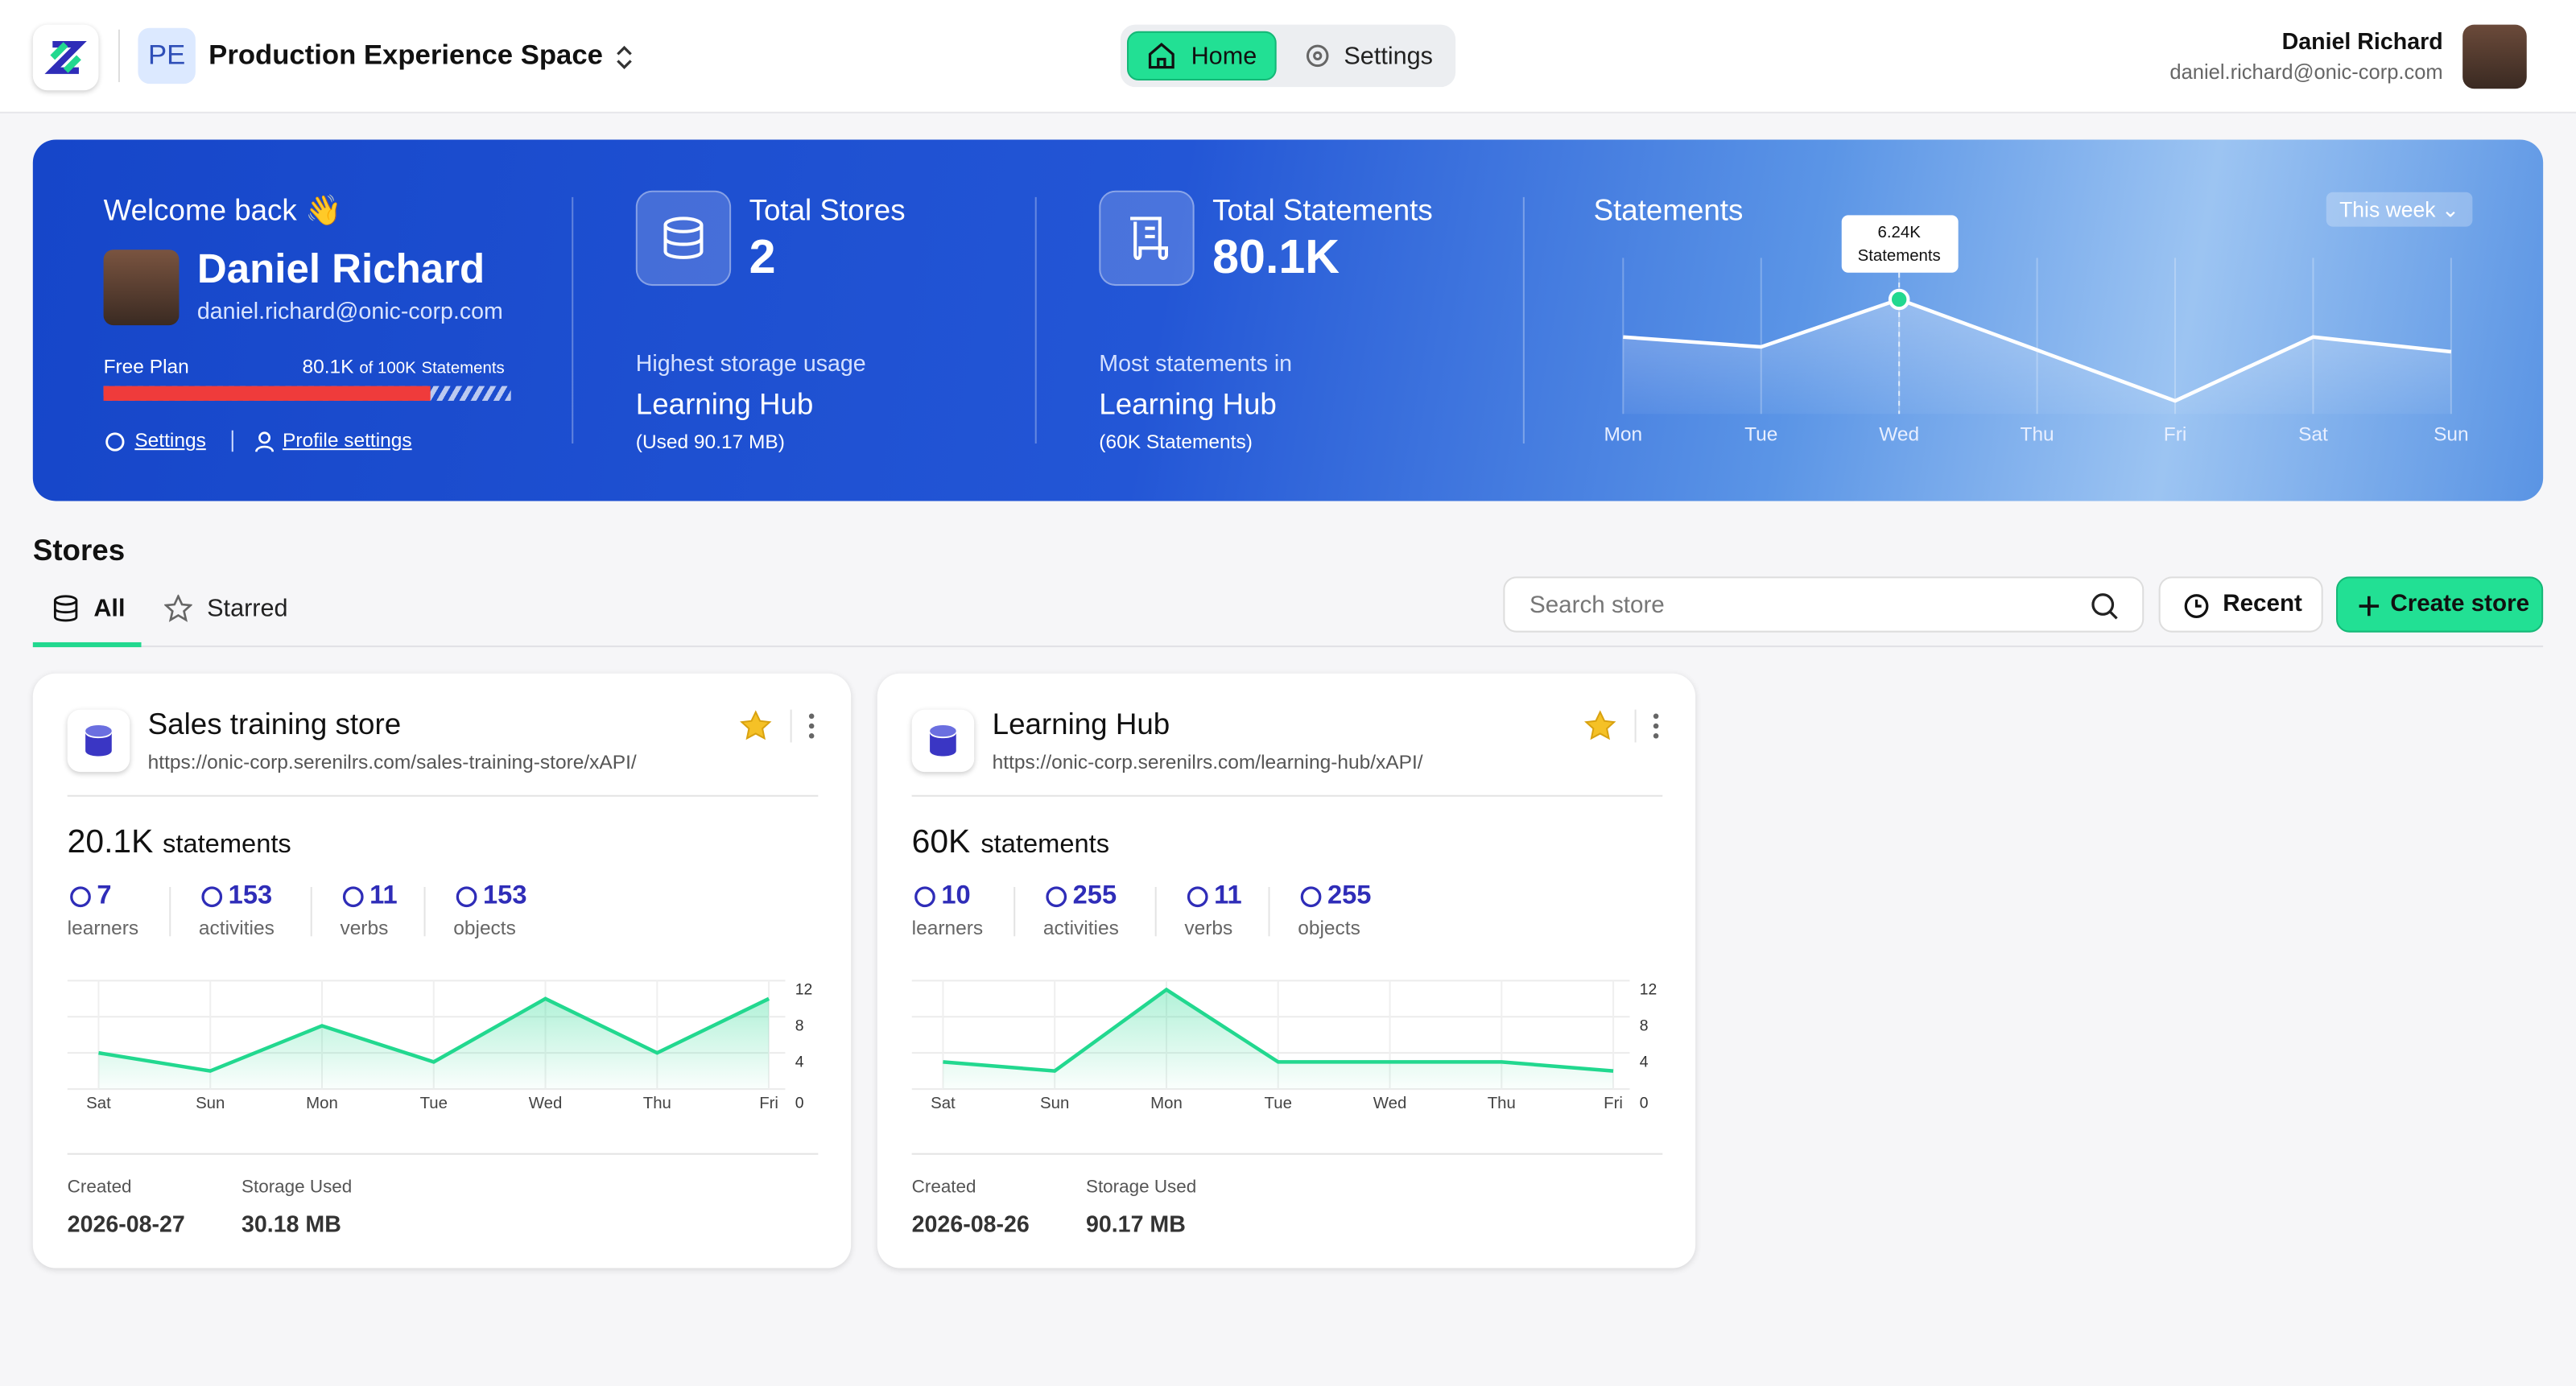 The image size is (2576, 1386). I want to click on storage: 30.18 MB, so click(291, 1224).